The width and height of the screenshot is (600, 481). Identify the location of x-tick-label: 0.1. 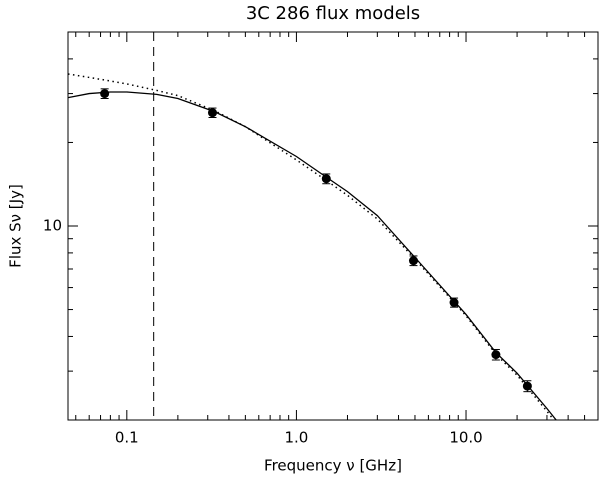
(127, 438).